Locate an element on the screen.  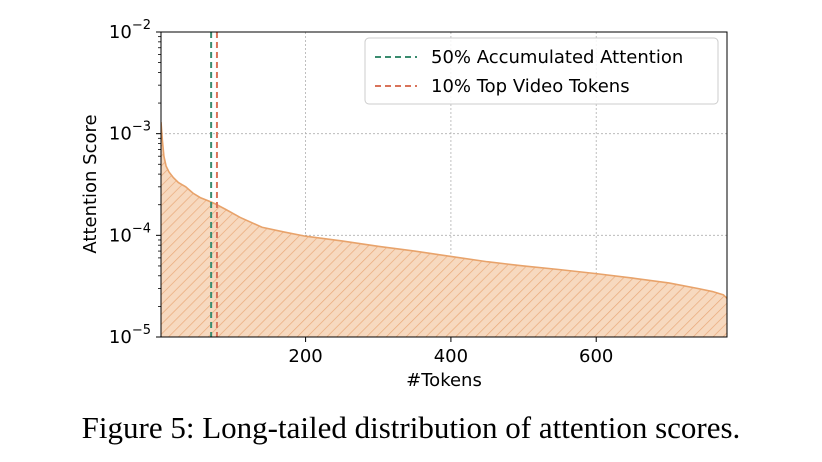
y-axis-label: Attention Score is located at coordinates (90, 183).